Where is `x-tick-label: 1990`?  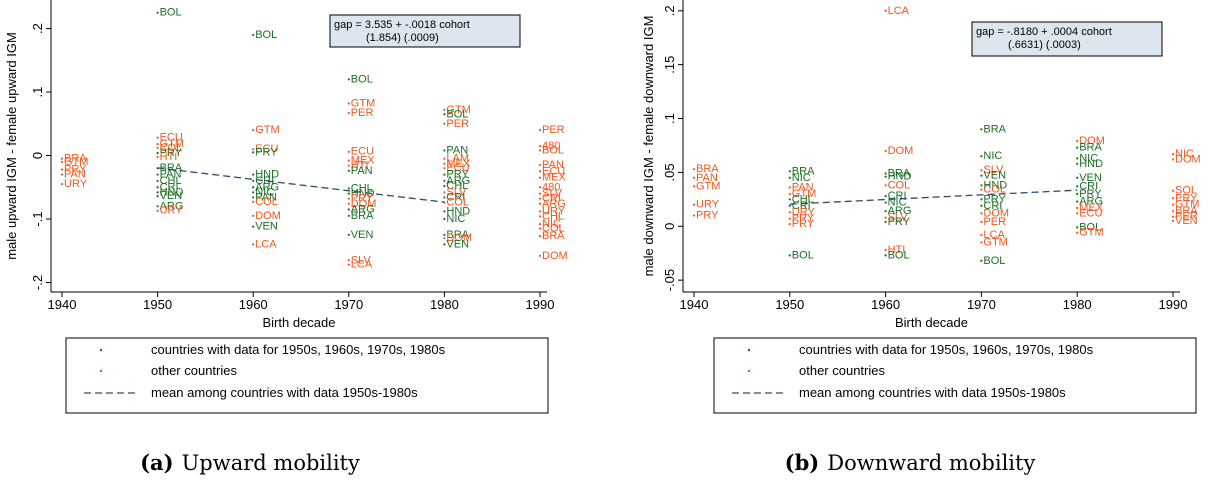
x-tick-label: 1990 is located at coordinates (540, 304).